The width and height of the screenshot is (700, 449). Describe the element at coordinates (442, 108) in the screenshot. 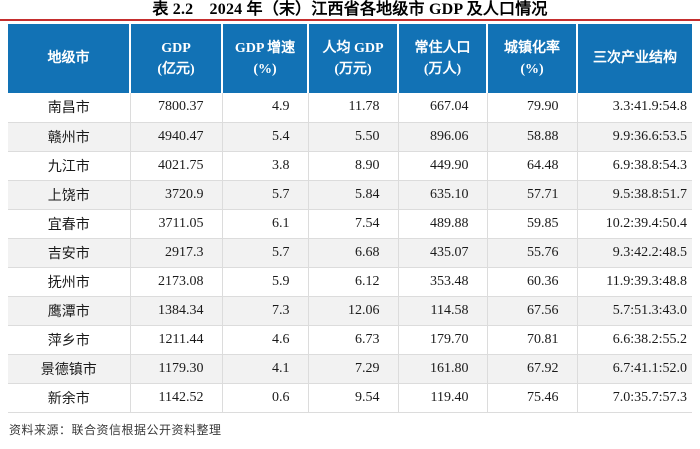

I see `cell-population: 667.04` at that location.